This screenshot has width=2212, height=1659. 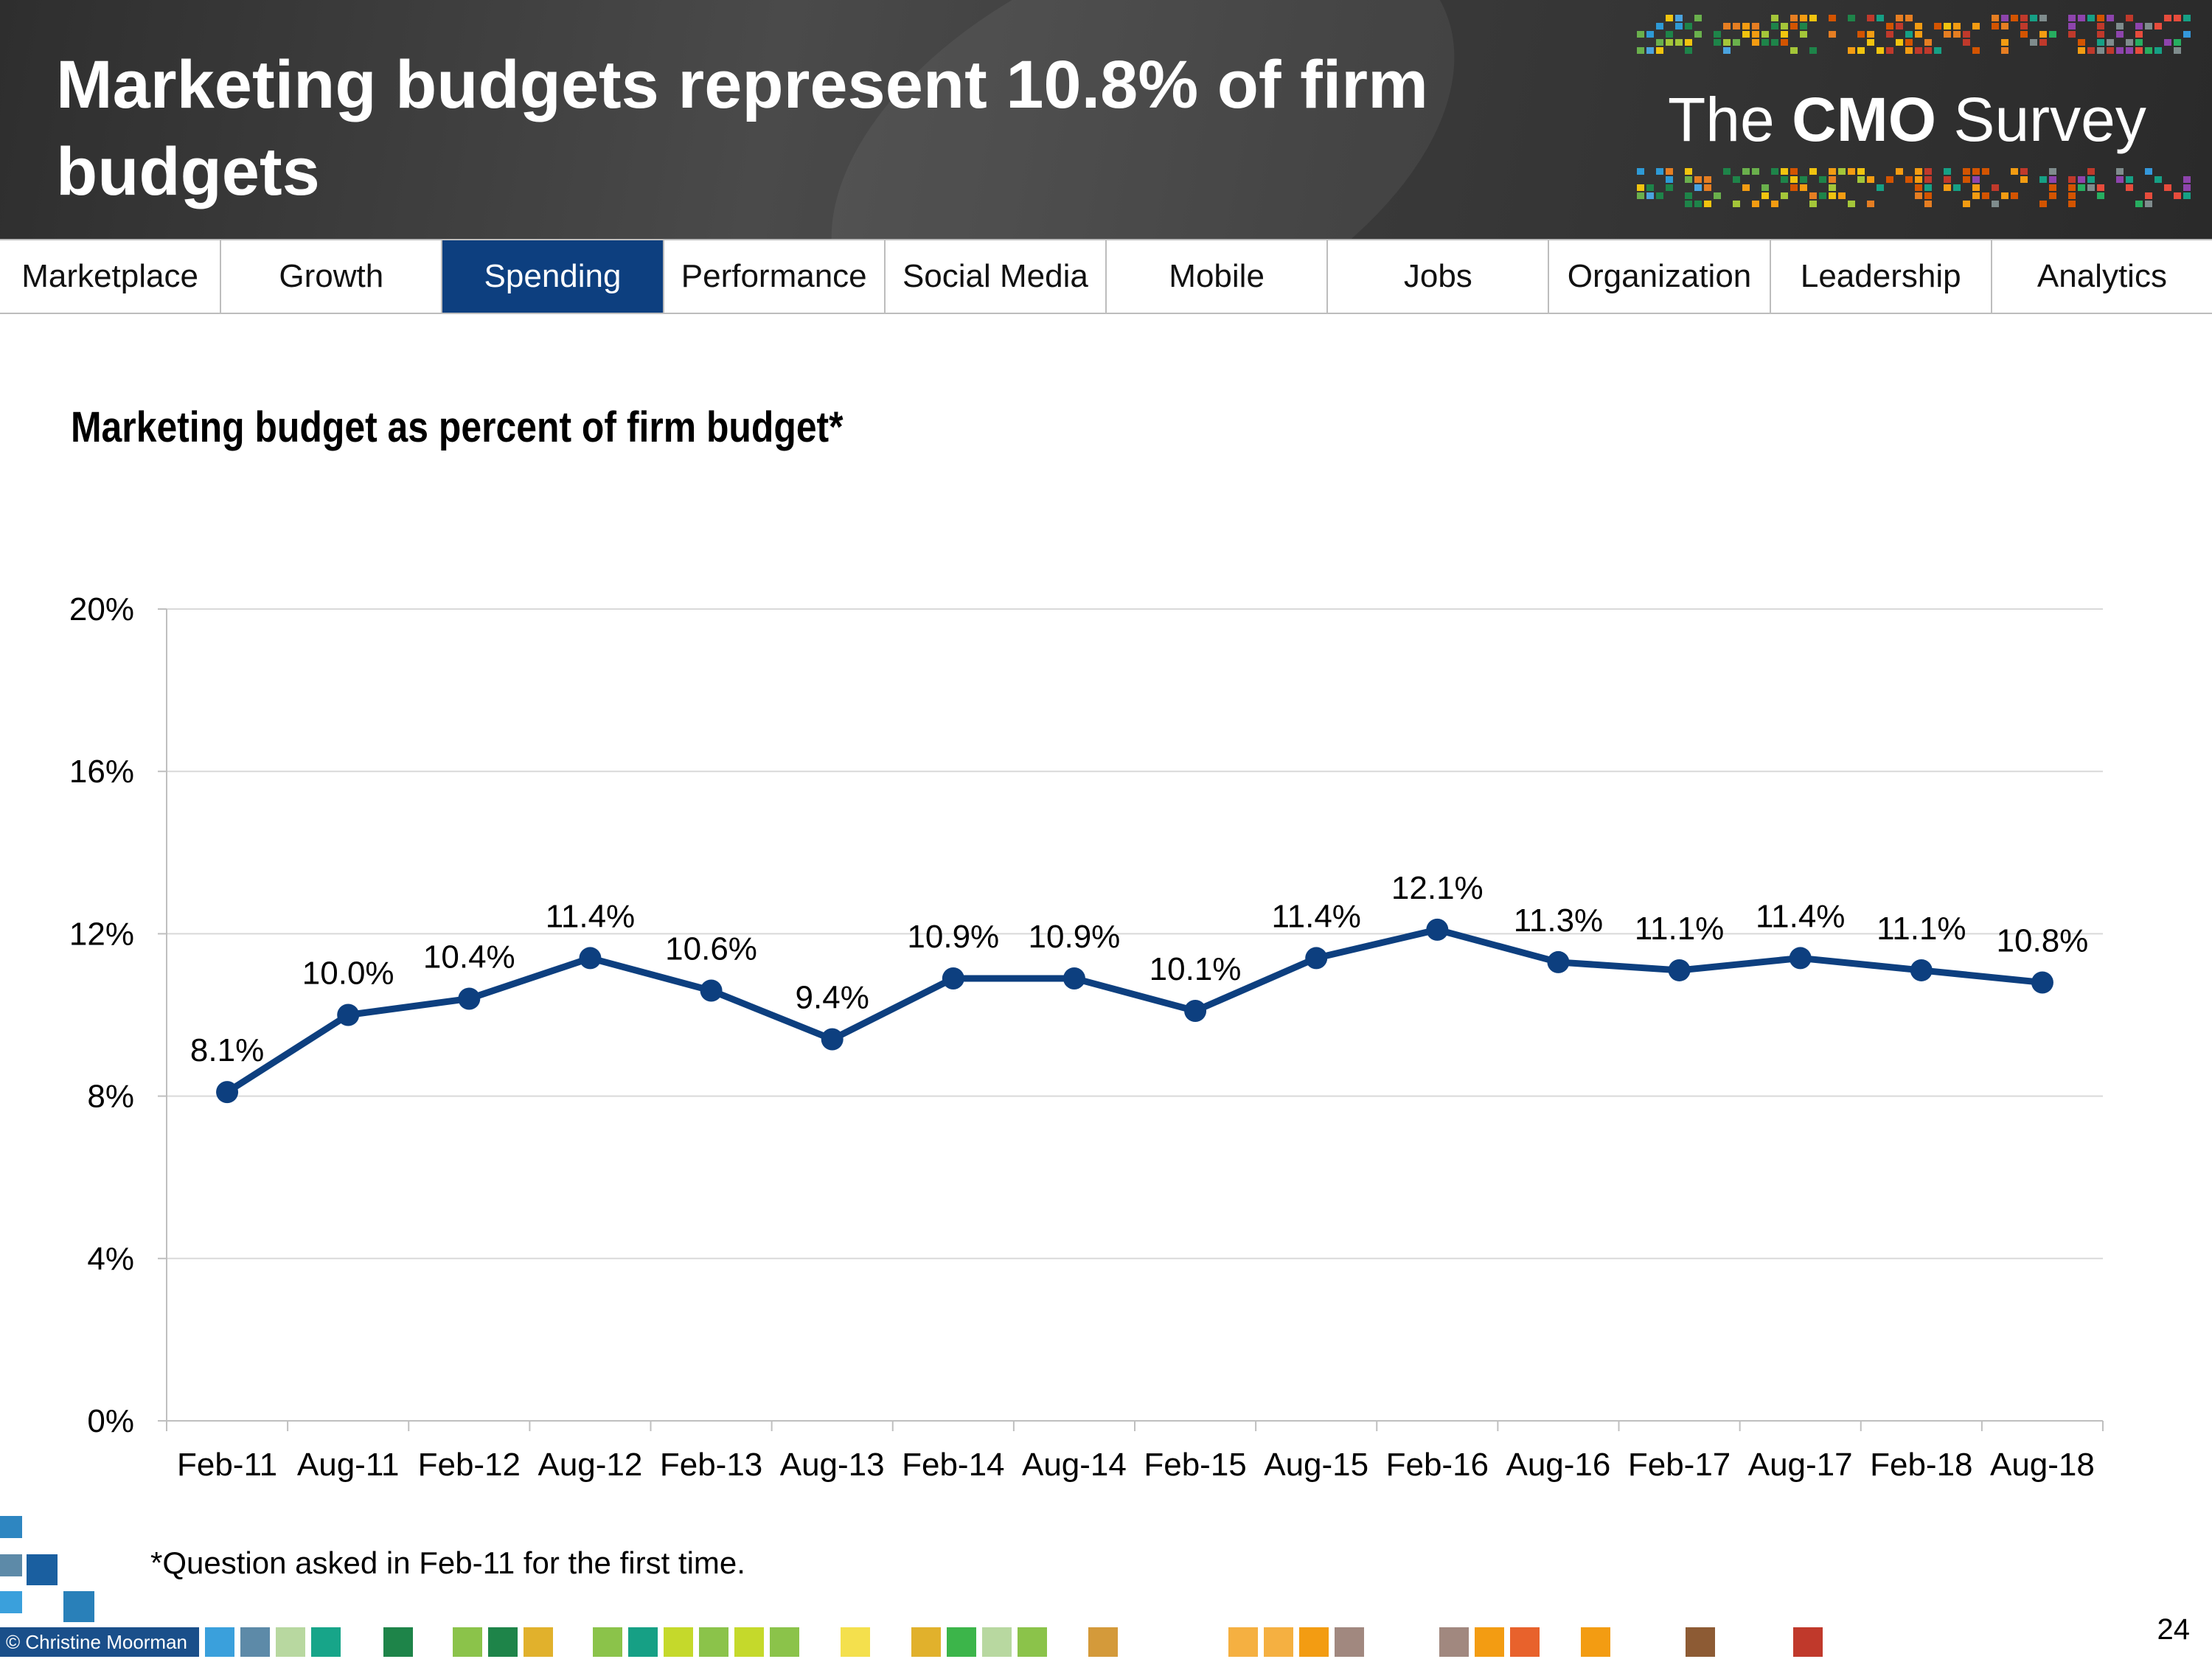 What do you see at coordinates (1134, 1010) in the screenshot?
I see `series-line` at bounding box center [1134, 1010].